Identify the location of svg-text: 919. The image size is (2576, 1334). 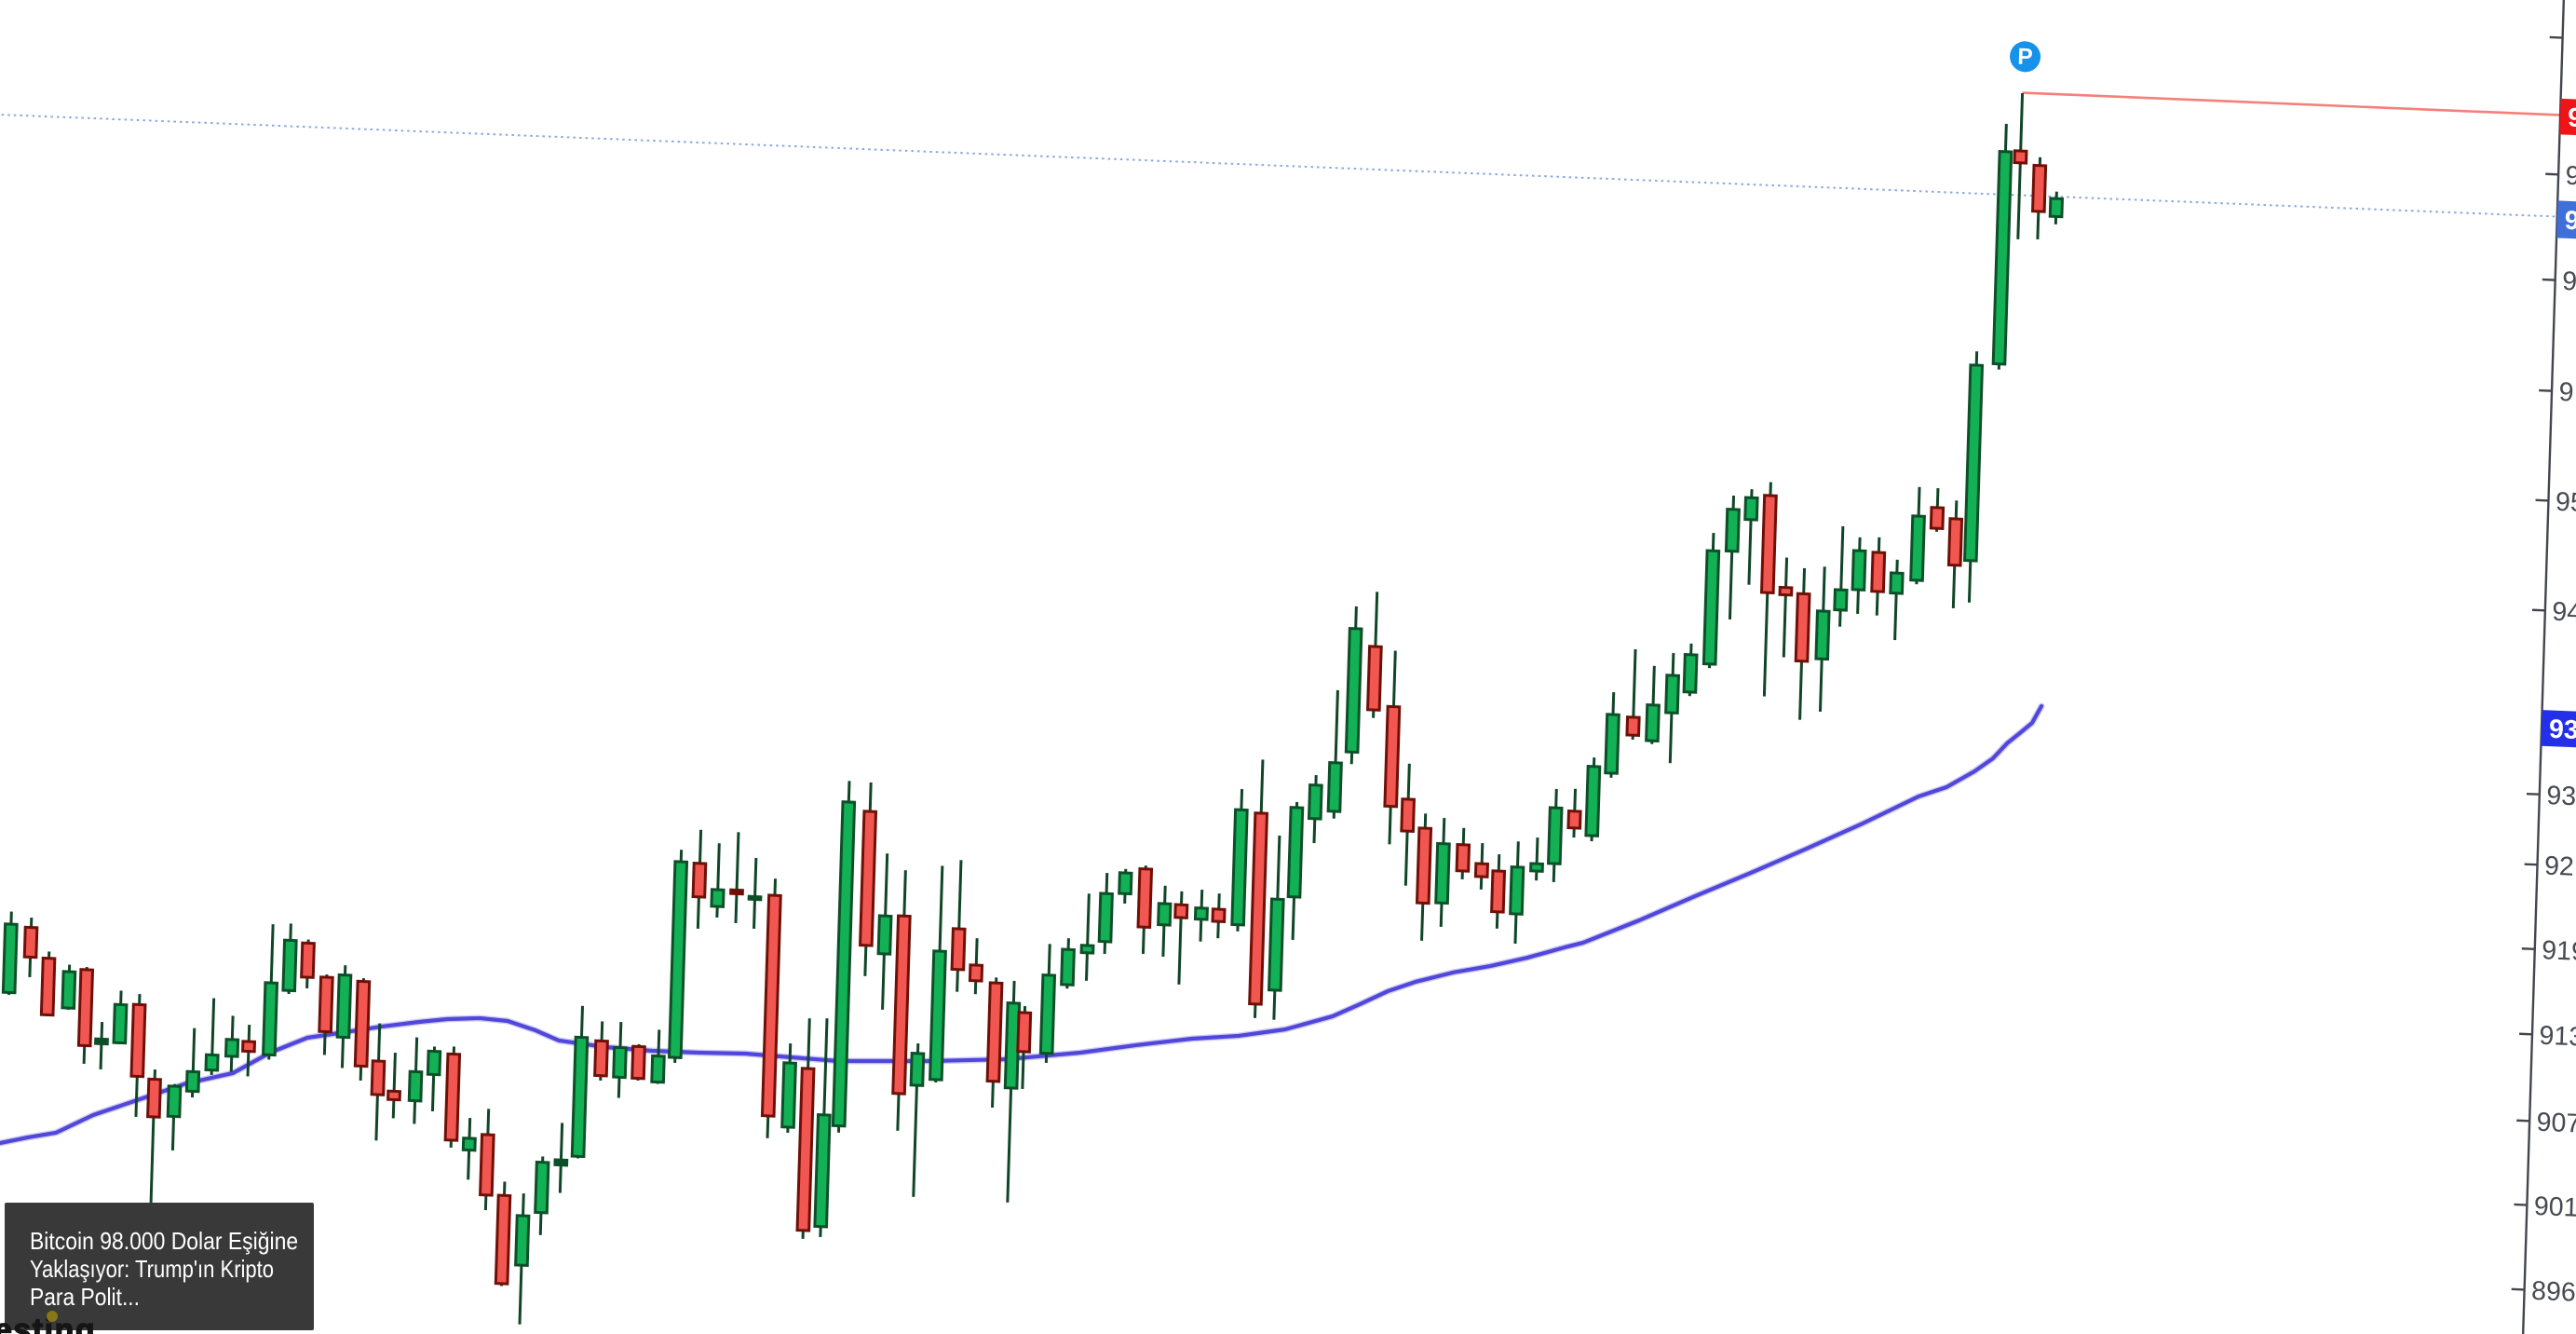
(2559, 951).